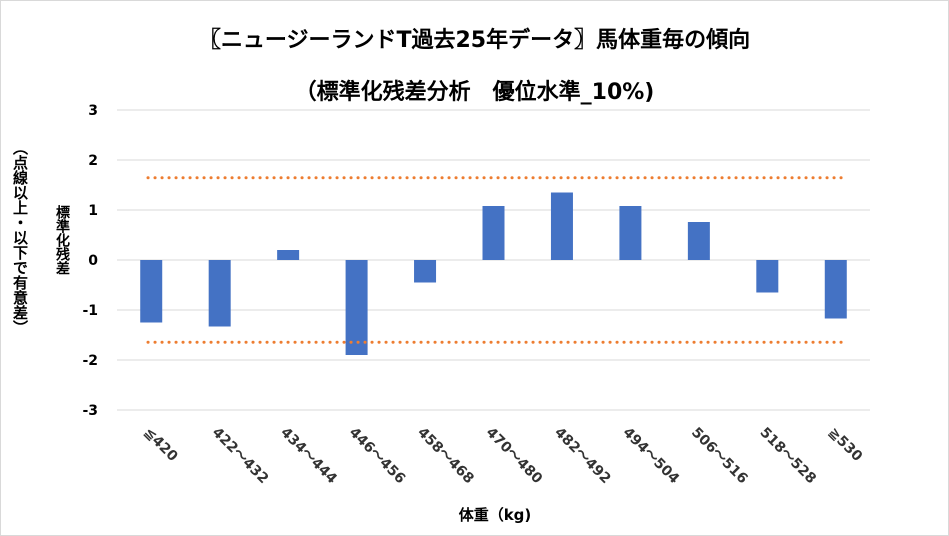 This screenshot has height=536, width=949. I want to click on x-tick-label: 482～492, so click(582, 456).